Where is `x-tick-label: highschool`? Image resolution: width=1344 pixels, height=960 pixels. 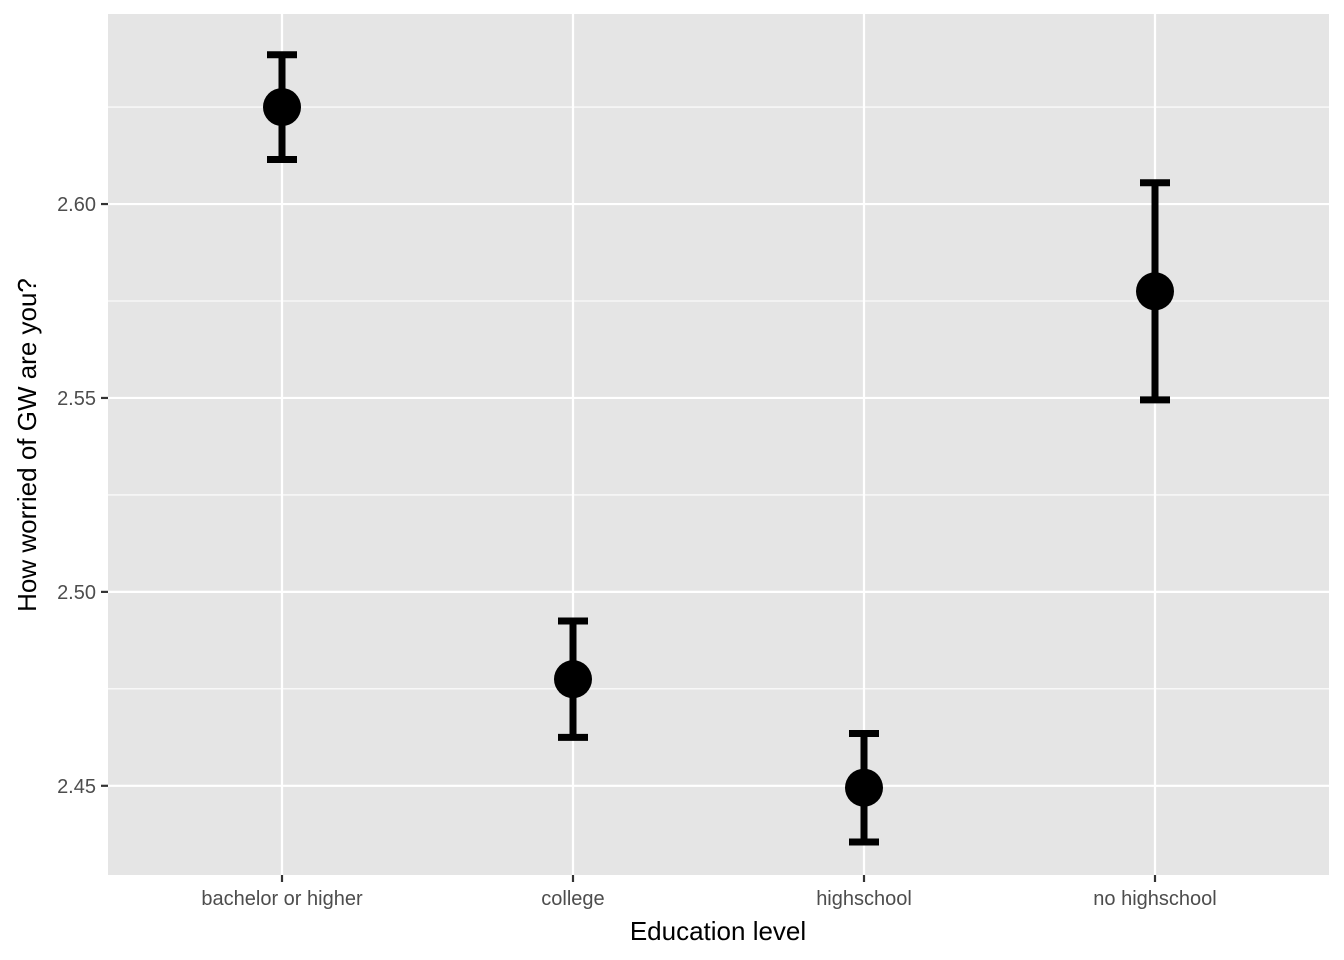
x-tick-label: highschool is located at coordinates (864, 899).